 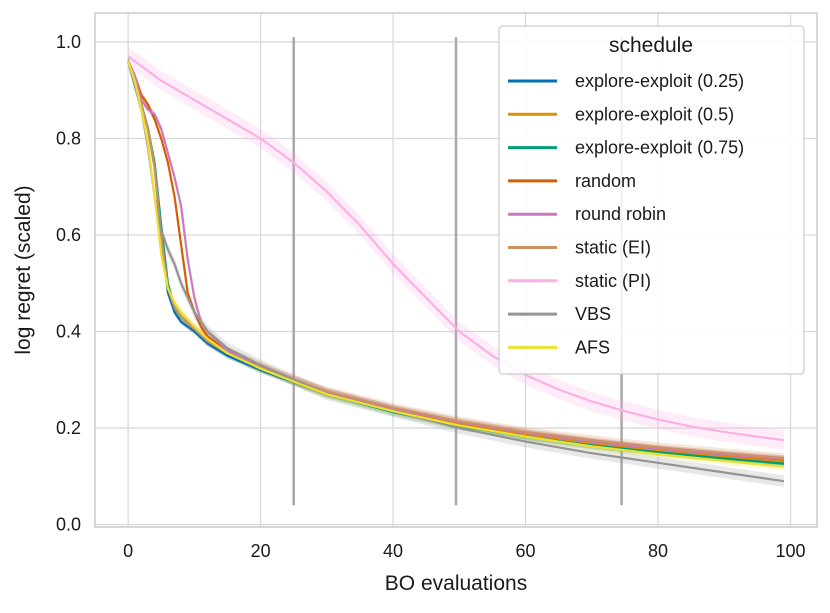 I want to click on legend-entry: explore-exploit (0.25), so click(x=626, y=81).